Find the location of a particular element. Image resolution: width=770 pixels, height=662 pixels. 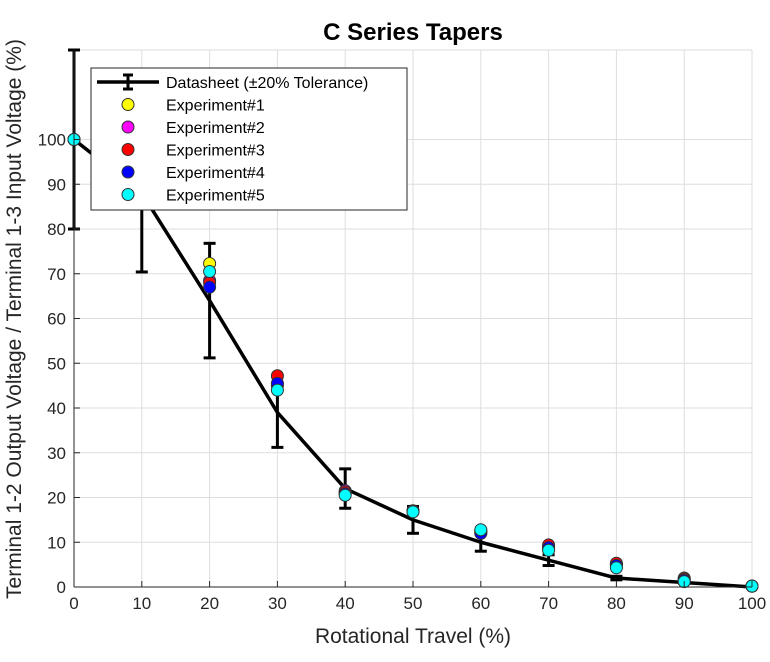

legend-label: Experiment#4 is located at coordinates (215, 173).